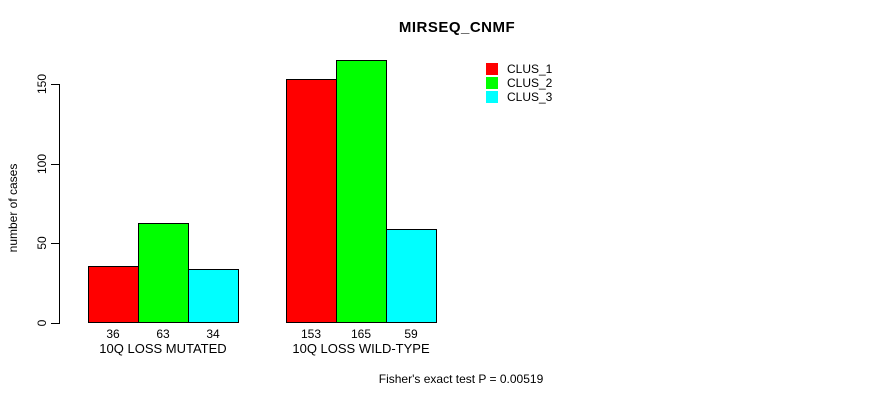 The width and height of the screenshot is (890, 400). What do you see at coordinates (530, 97) in the screenshot?
I see `legend-label-clus-3: CLUS_3` at bounding box center [530, 97].